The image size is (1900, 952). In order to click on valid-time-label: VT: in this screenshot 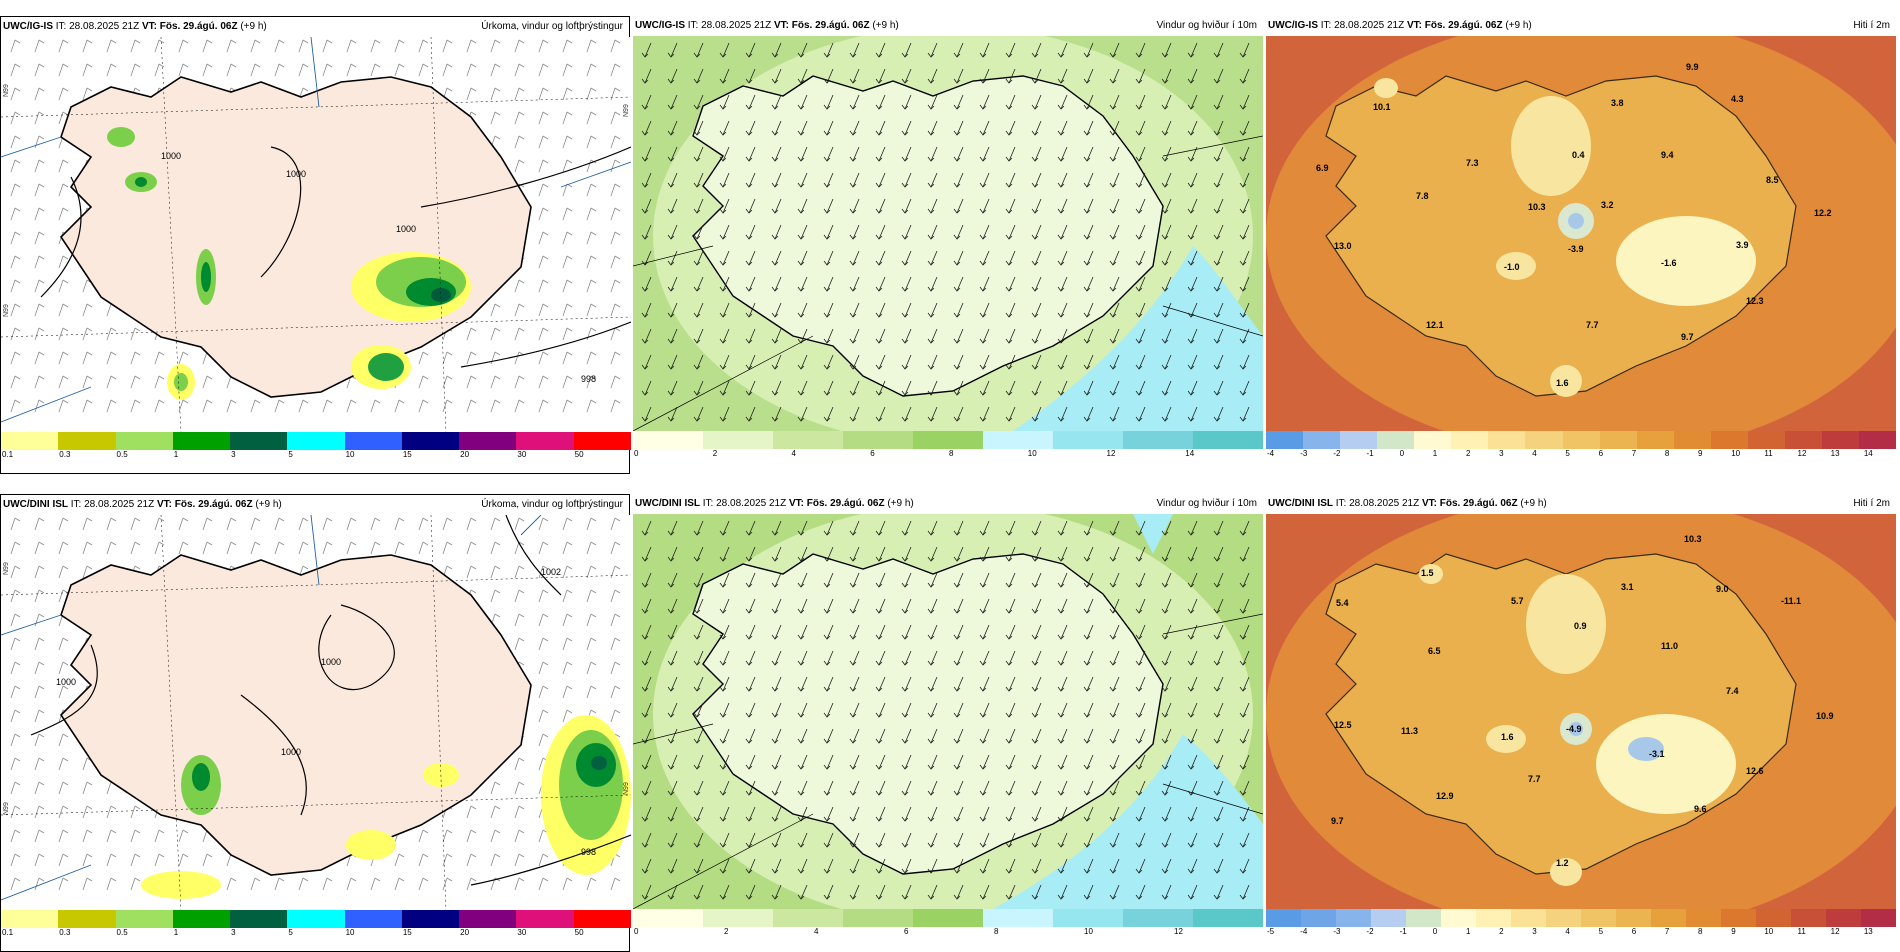, I will do `click(149, 26)`.